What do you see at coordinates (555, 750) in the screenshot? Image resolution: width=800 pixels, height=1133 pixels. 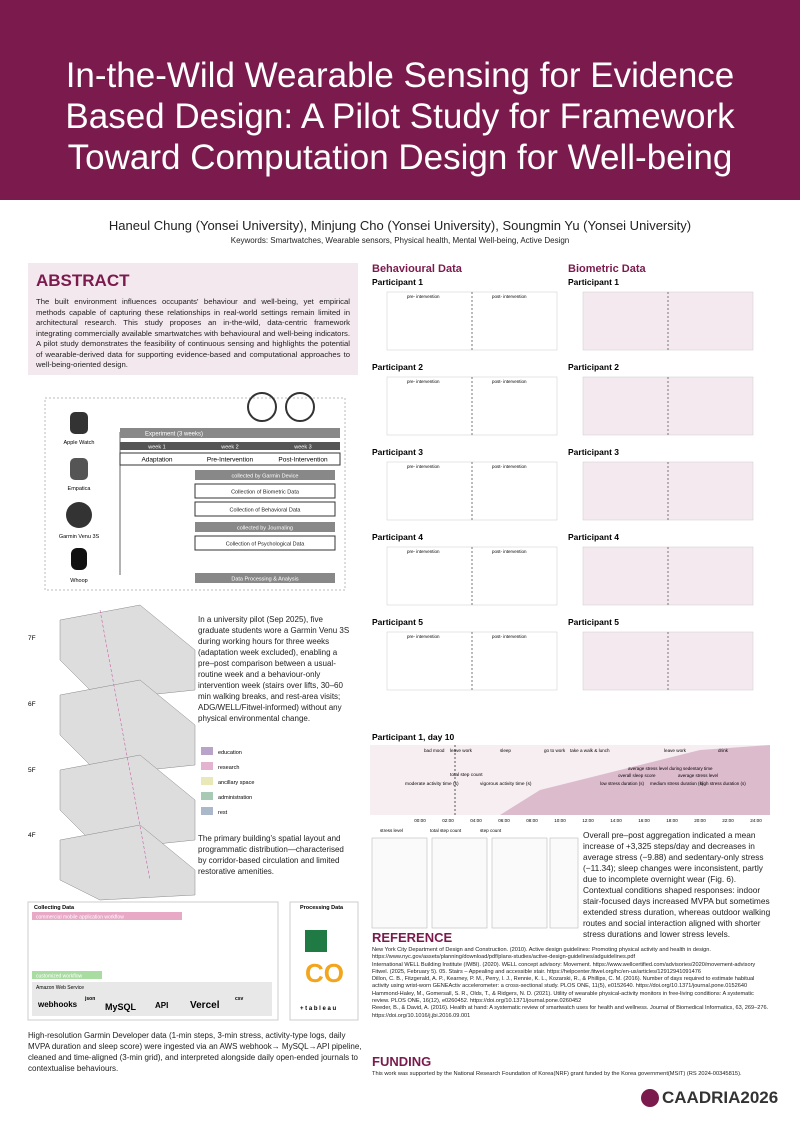 I see `event-label: go to work` at bounding box center [555, 750].